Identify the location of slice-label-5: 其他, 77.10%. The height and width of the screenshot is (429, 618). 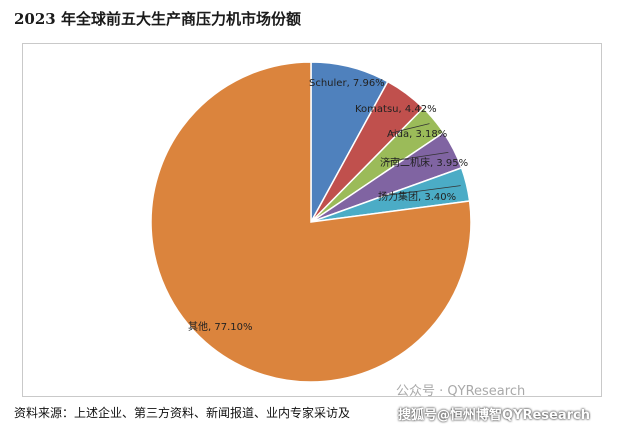
(220, 326).